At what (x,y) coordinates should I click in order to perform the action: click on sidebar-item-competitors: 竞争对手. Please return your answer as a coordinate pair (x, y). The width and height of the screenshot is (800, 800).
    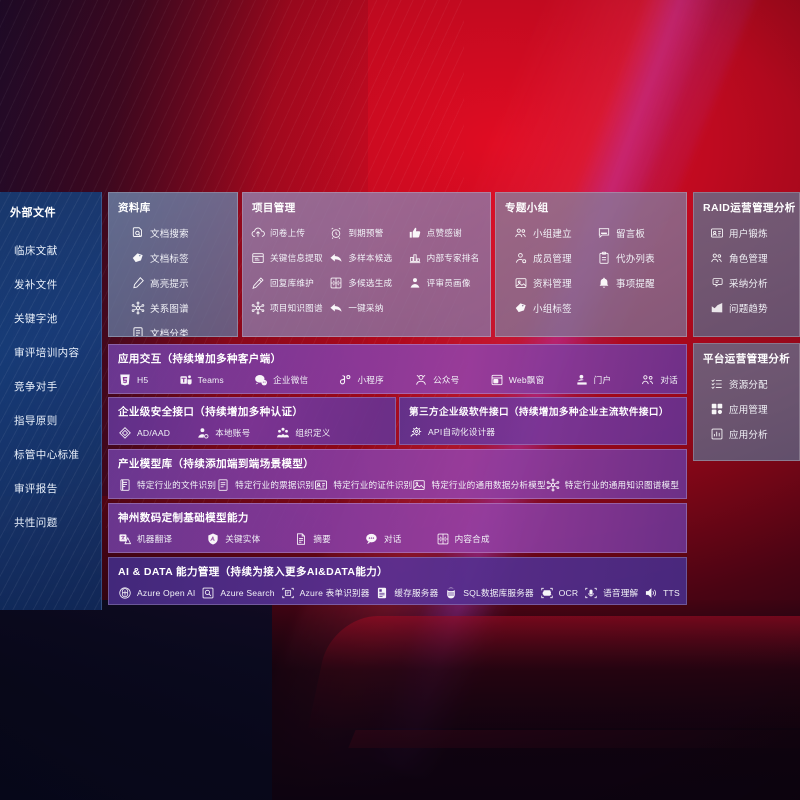
    Looking at the image, I should click on (36, 387).